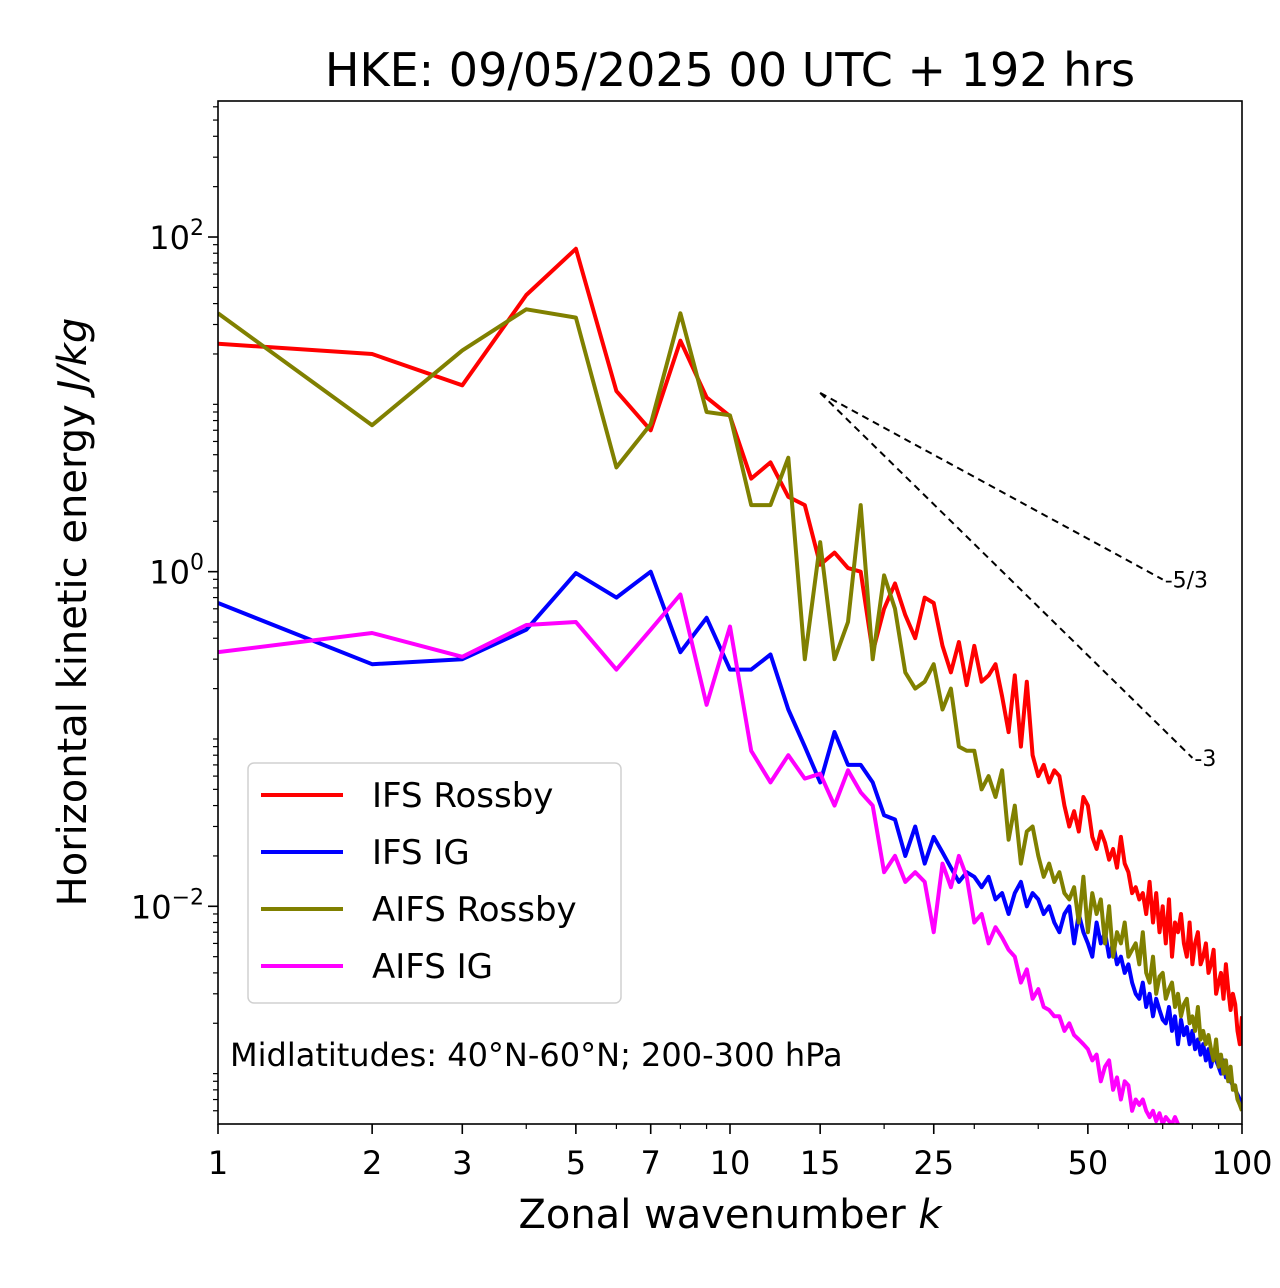 This screenshot has width=1280, height=1288. I want to click on x-tick-label: 3, so click(462, 1163).